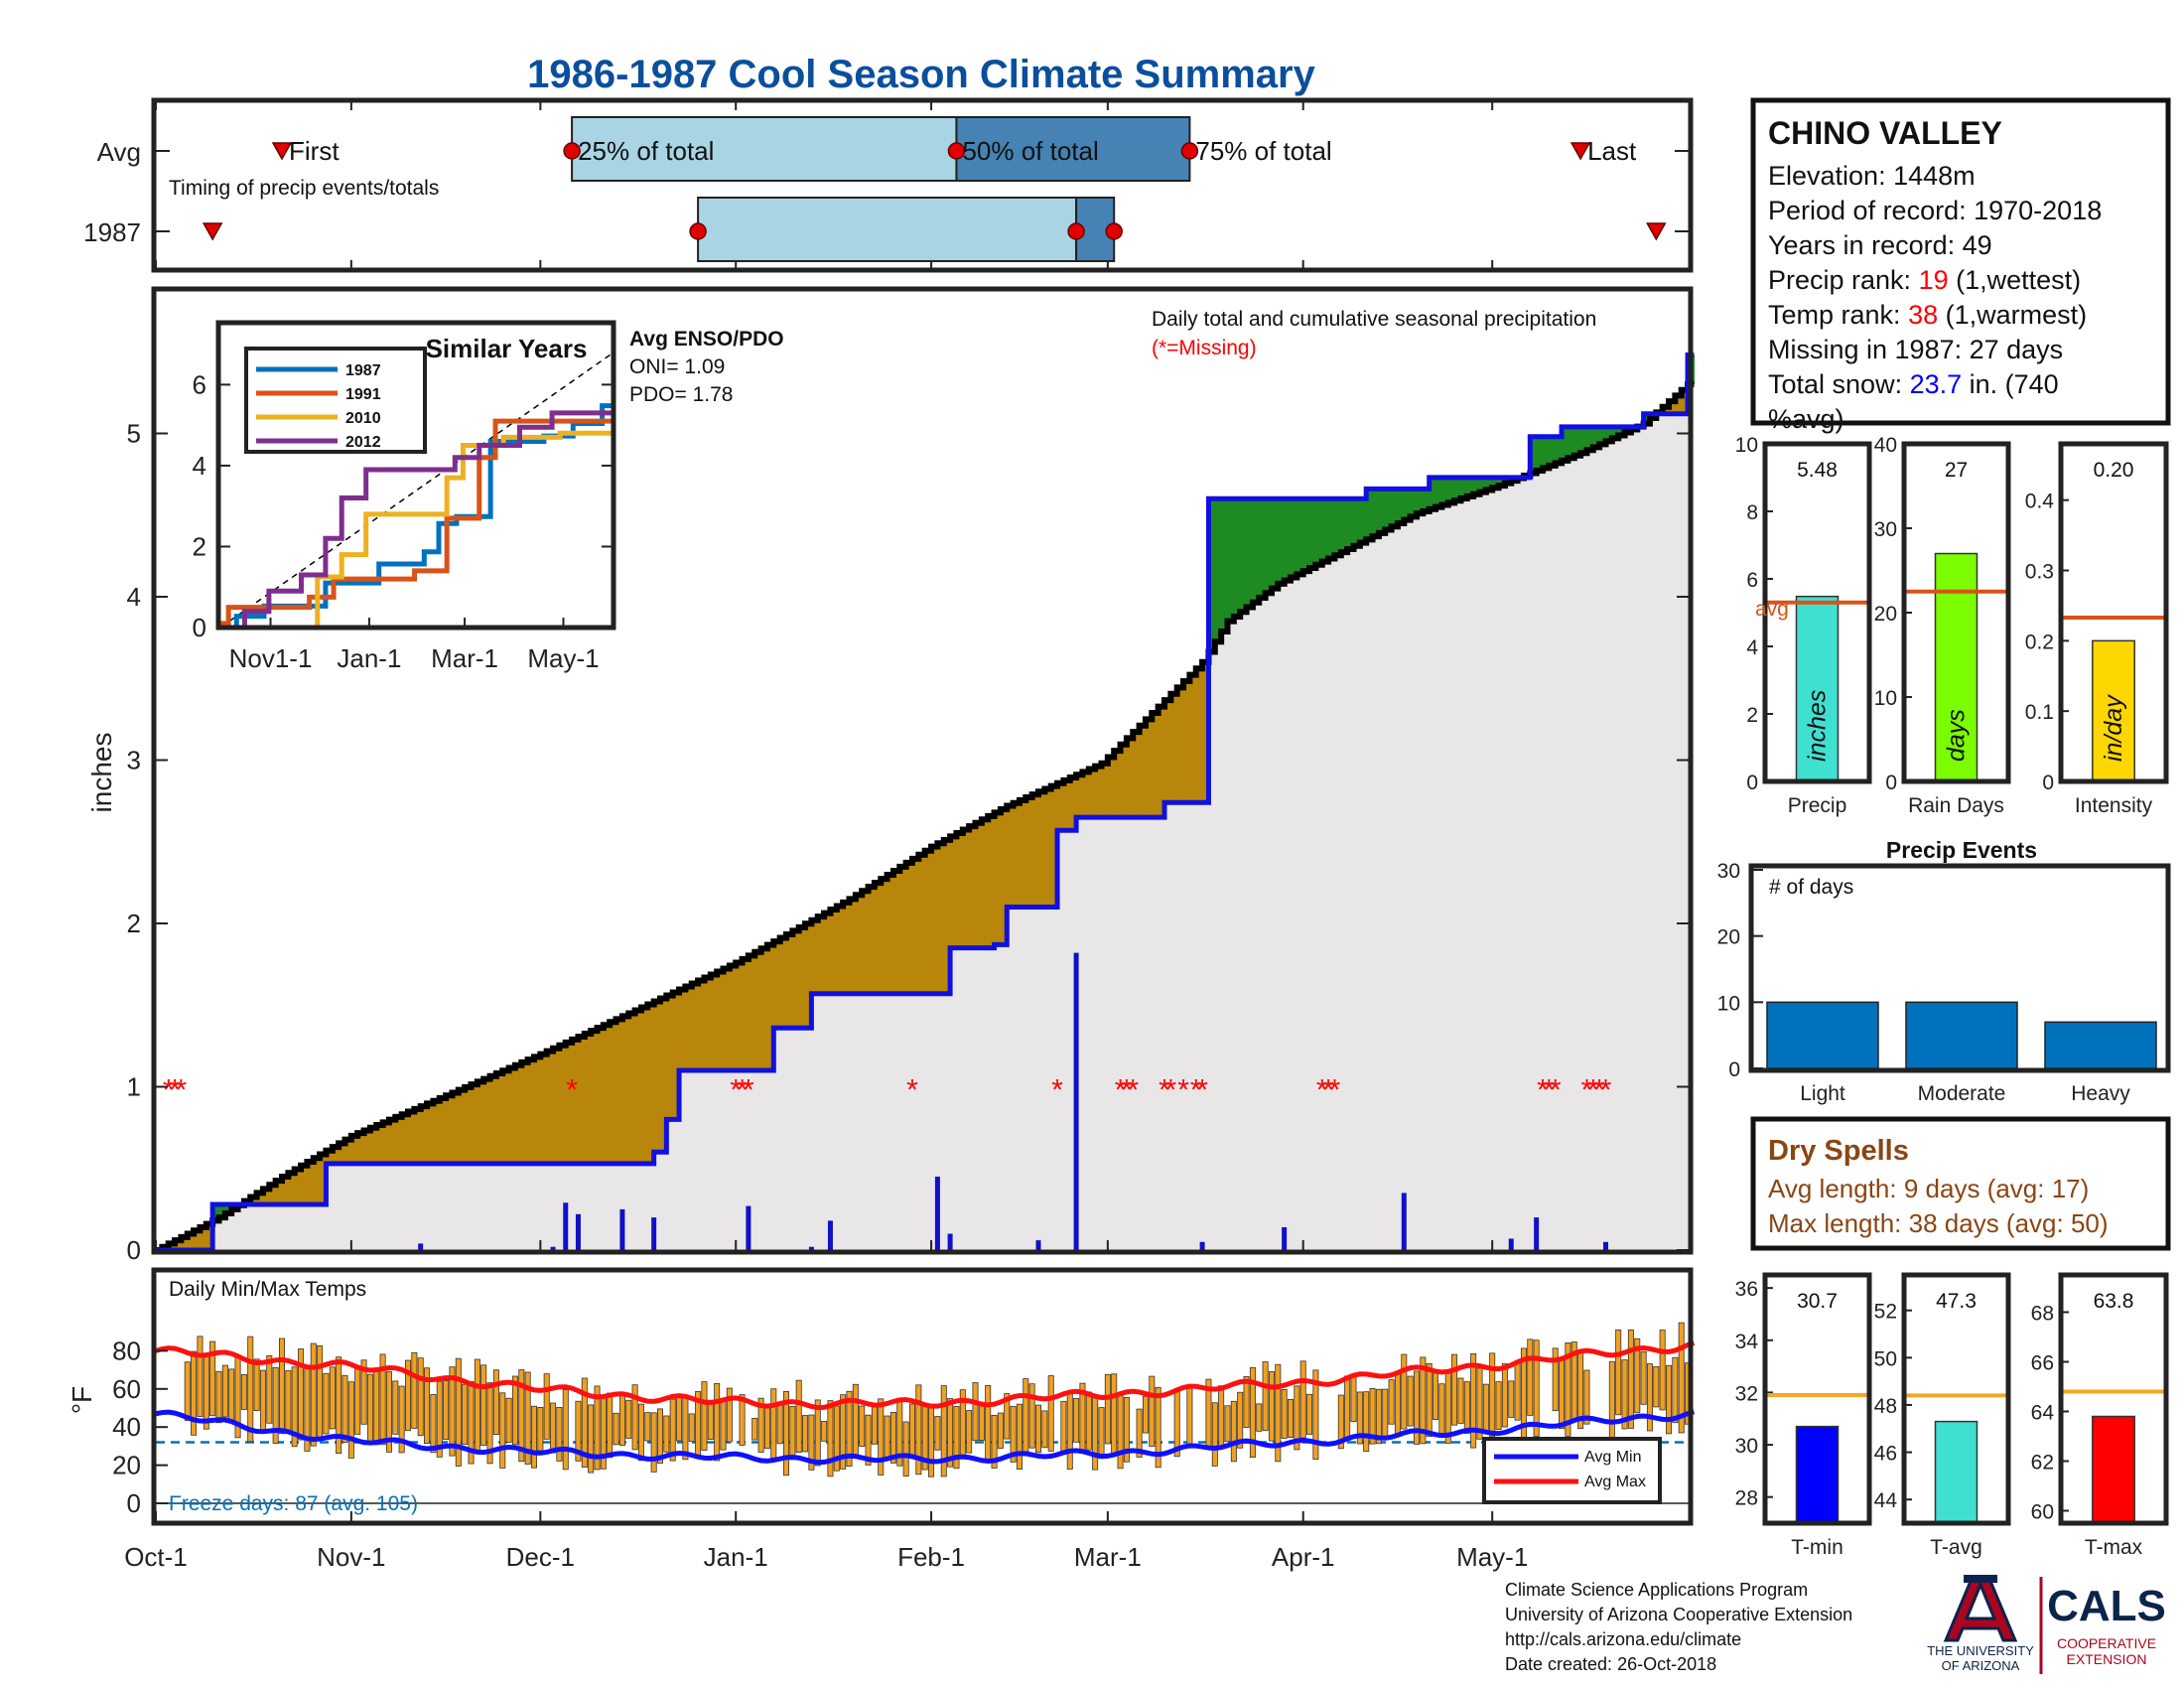 This screenshot has width=2184, height=1688. I want to click on mini-value-bar, so click(1956, 1472).